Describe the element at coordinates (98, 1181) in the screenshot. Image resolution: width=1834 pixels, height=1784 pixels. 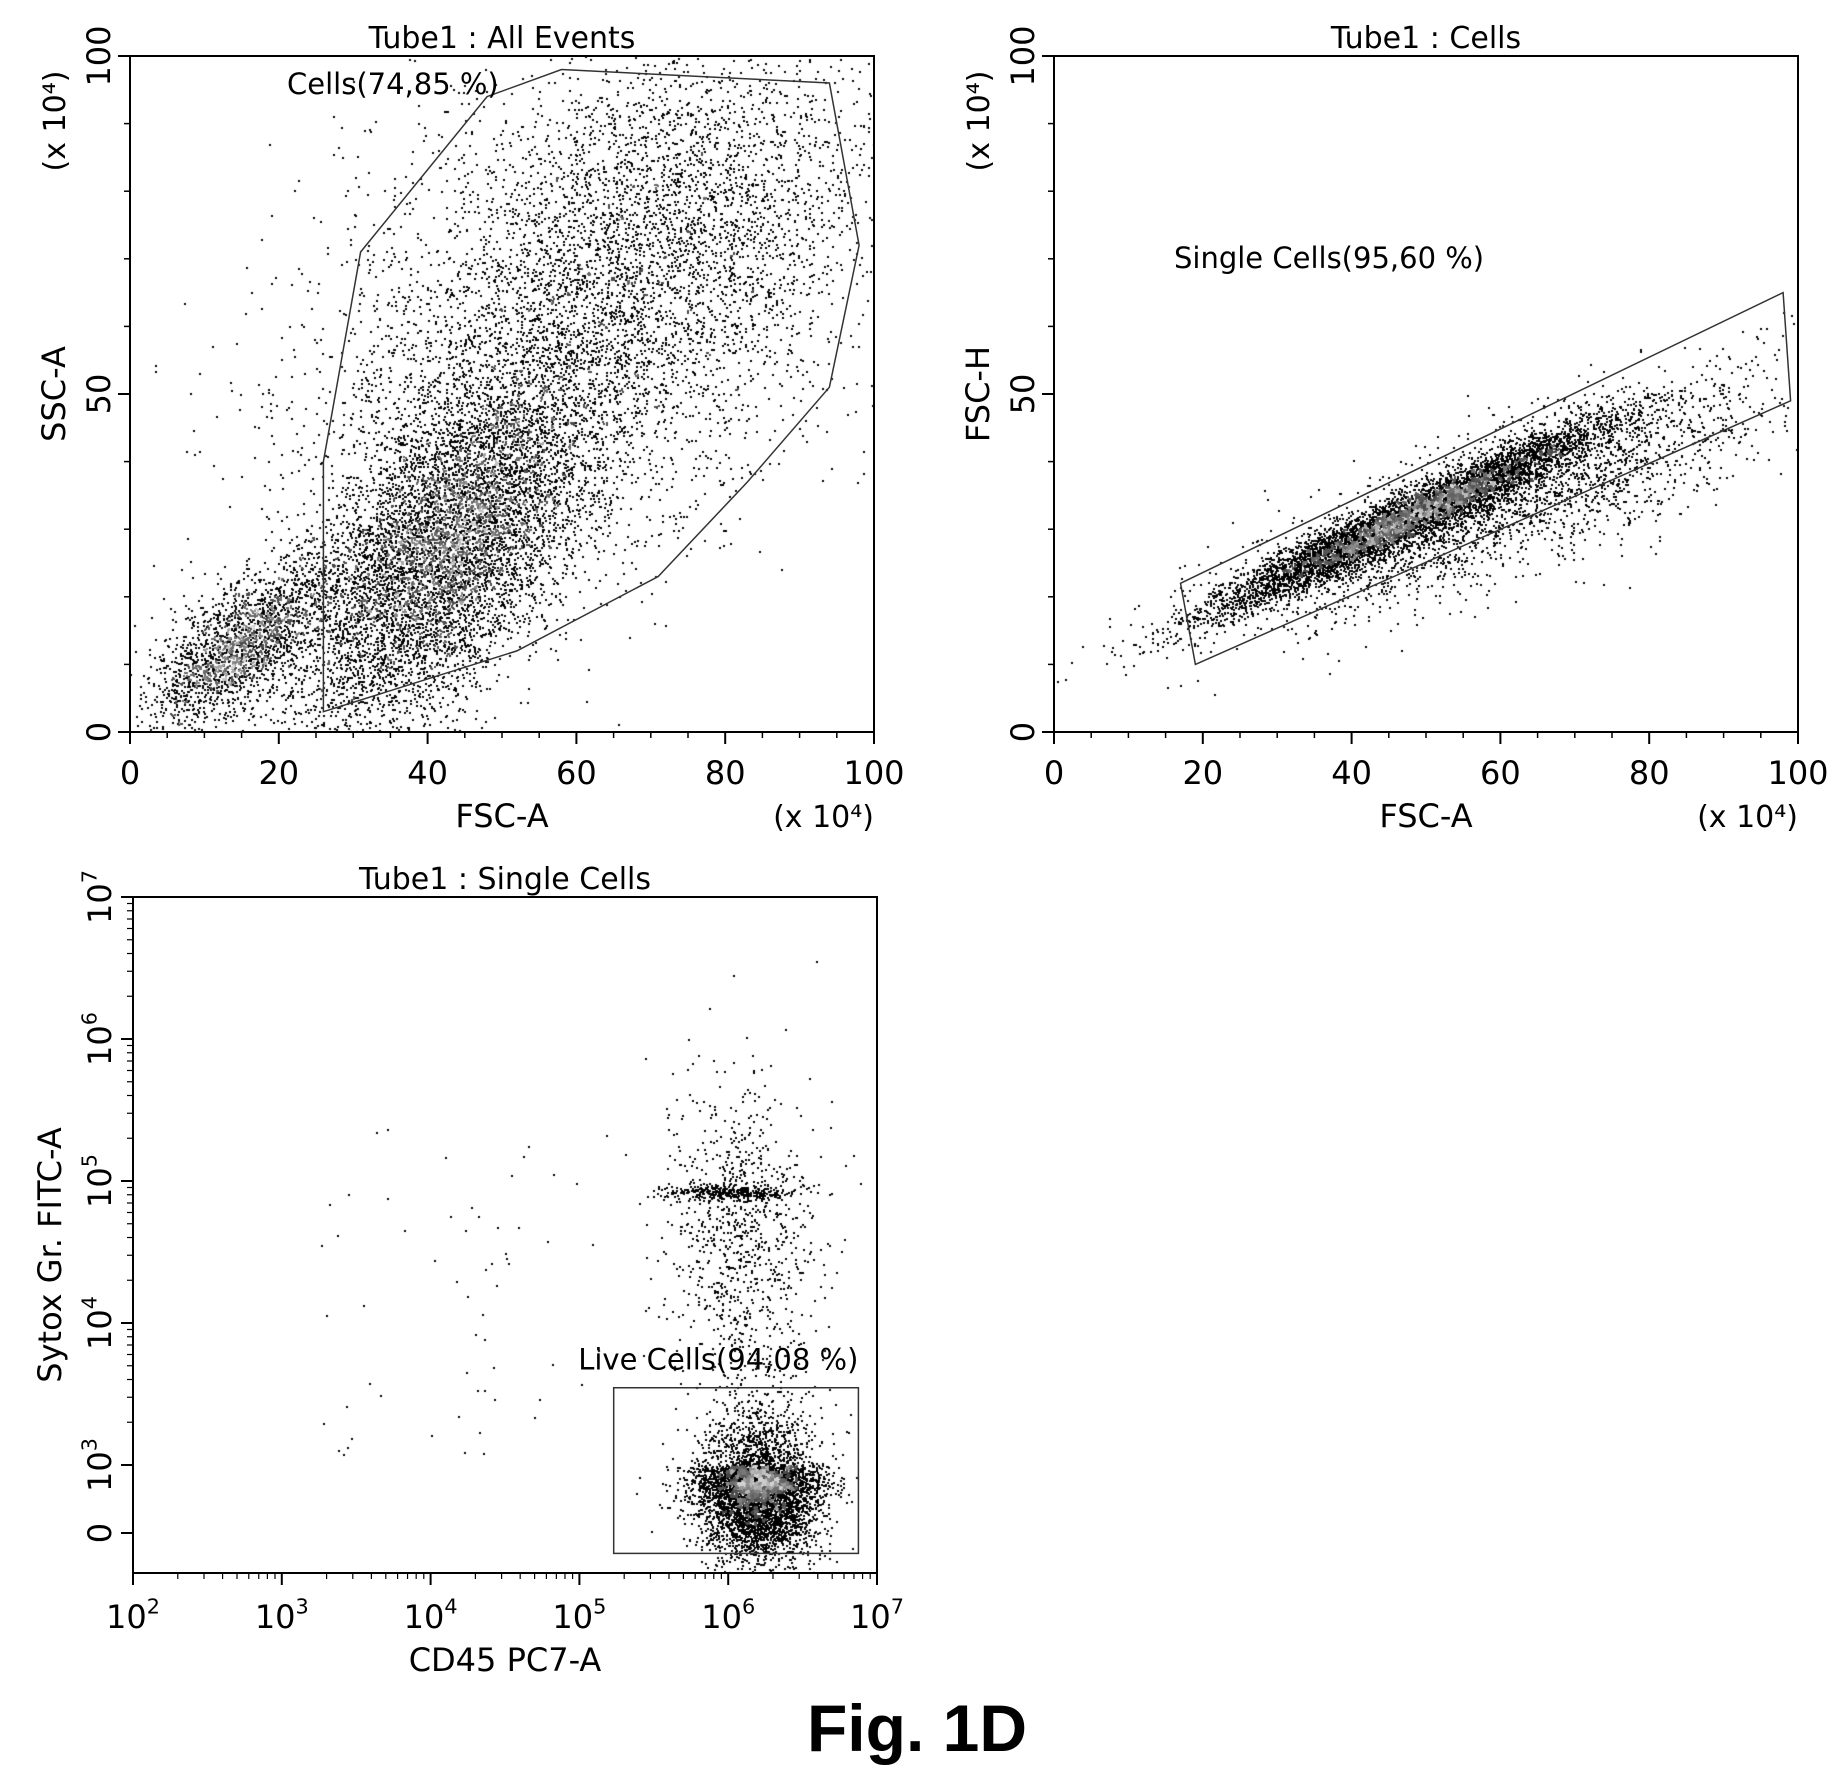
I see `y-tick-label: 105` at that location.